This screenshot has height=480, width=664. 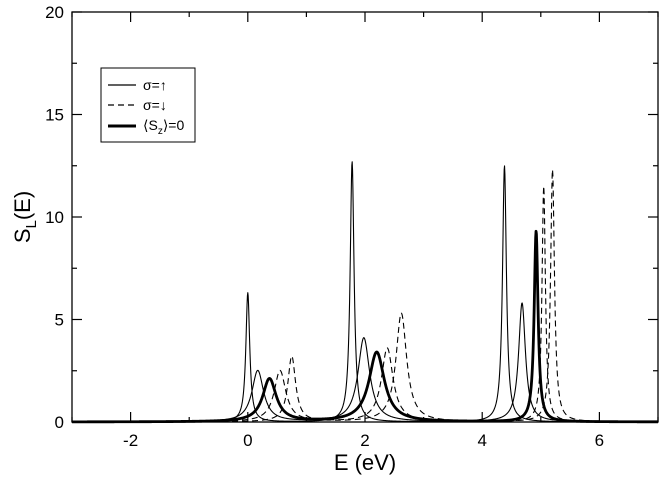 I want to click on x-axis-title: E (eV), so click(x=365, y=462).